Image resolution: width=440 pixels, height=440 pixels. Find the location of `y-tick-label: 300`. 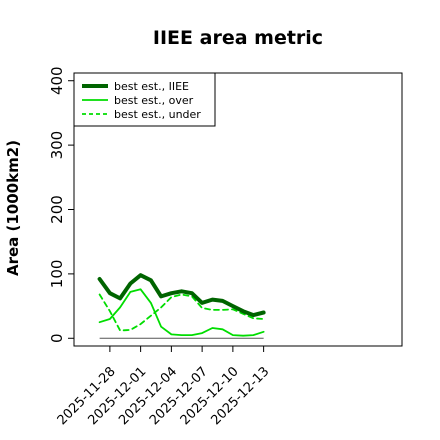

y-tick-label: 300 is located at coordinates (57, 145).